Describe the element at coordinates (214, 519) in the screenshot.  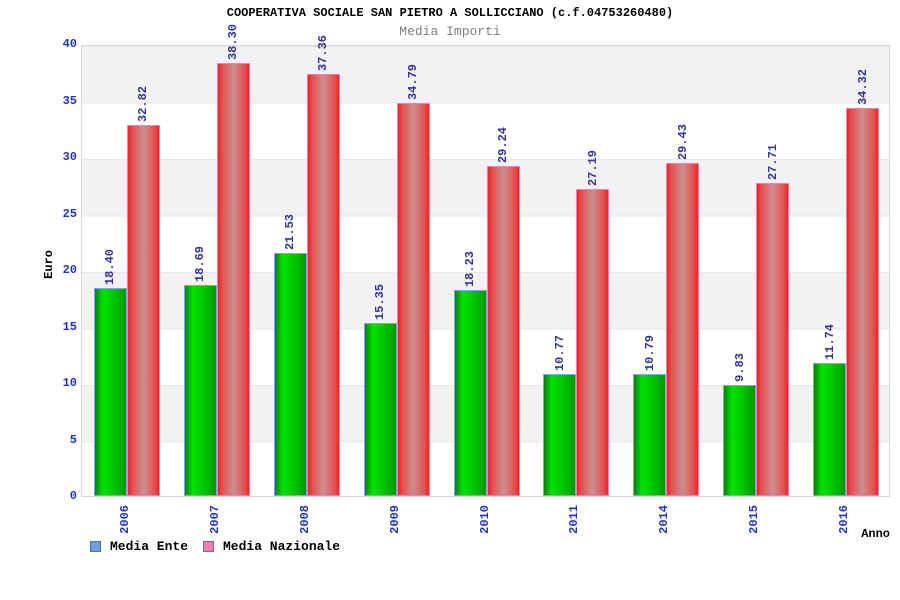
I see `x-tick-label-2007: 2007` at that location.